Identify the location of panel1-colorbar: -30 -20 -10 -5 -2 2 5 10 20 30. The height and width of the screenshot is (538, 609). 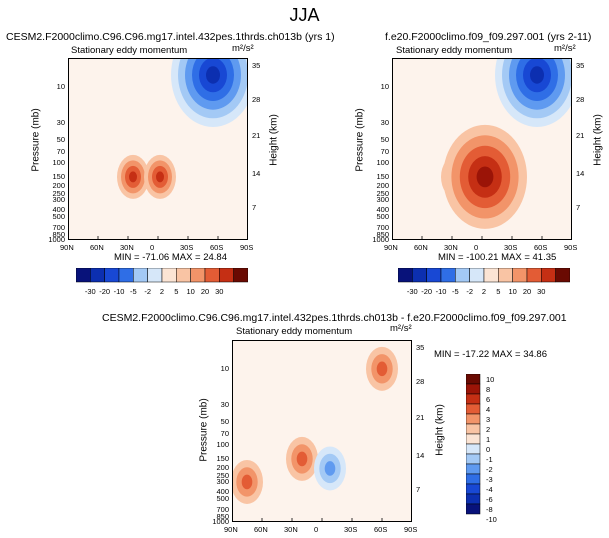
(162, 282).